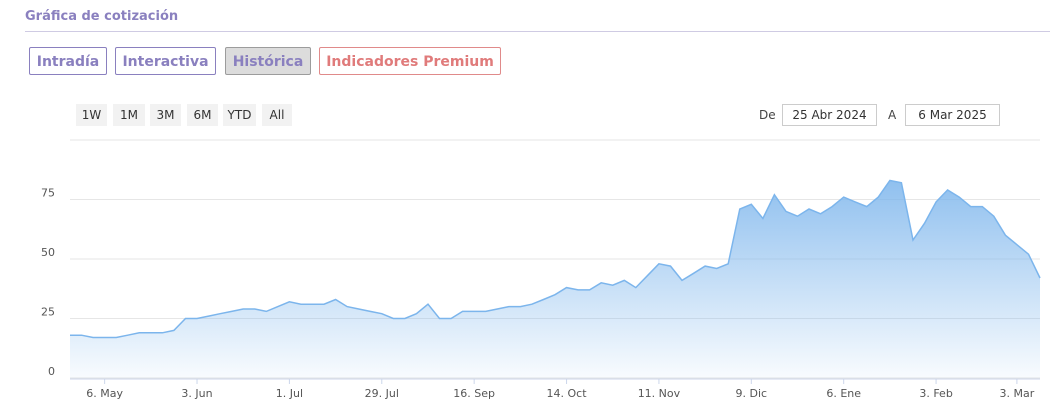 The width and height of the screenshot is (1058, 405). What do you see at coordinates (843, 393) in the screenshot?
I see `x-tick-label: 6. Ene` at bounding box center [843, 393].